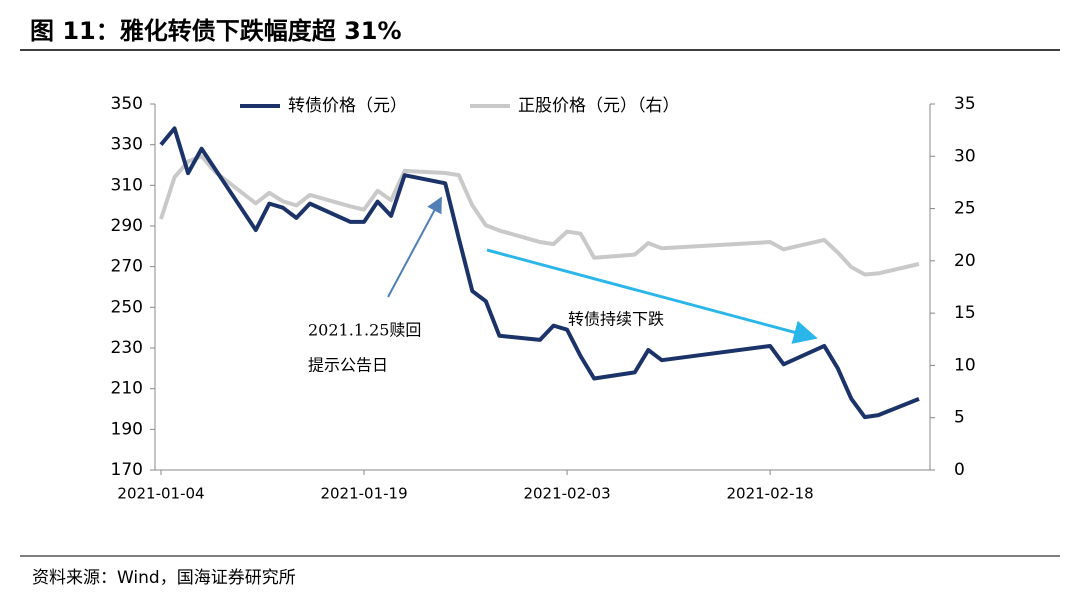 The width and height of the screenshot is (1080, 594). I want to click on y-tick-label: 350, so click(127, 104).